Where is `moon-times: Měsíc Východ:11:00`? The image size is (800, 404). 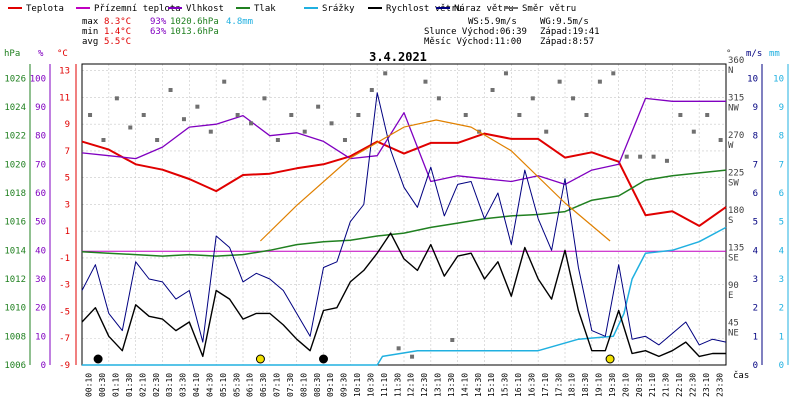 moon-times: Měsíc Východ:11:00 is located at coordinates (473, 42).